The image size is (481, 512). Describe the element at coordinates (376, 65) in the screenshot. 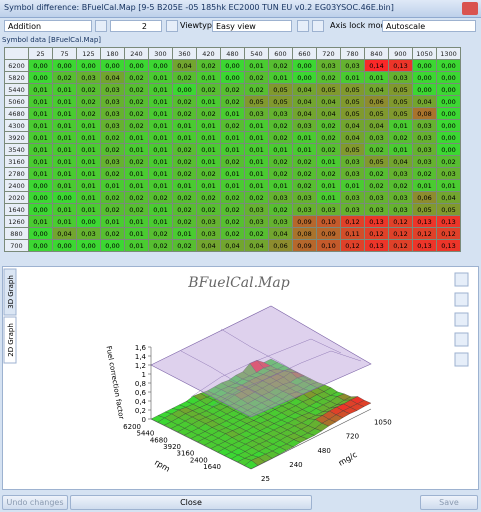

I see `cell: 0,14` at that location.